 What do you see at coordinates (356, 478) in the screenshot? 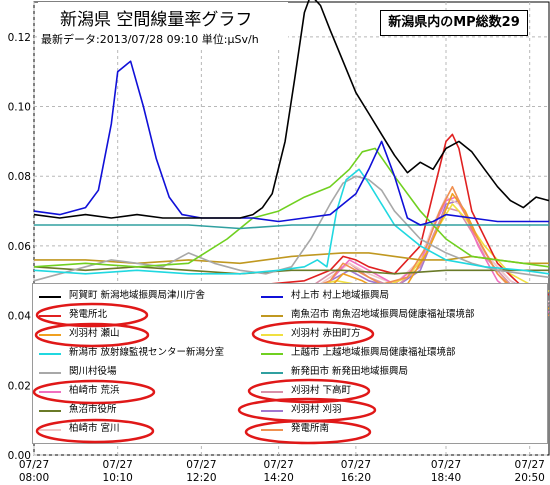
I see `x-tick-time: 16:20` at bounding box center [356, 478].